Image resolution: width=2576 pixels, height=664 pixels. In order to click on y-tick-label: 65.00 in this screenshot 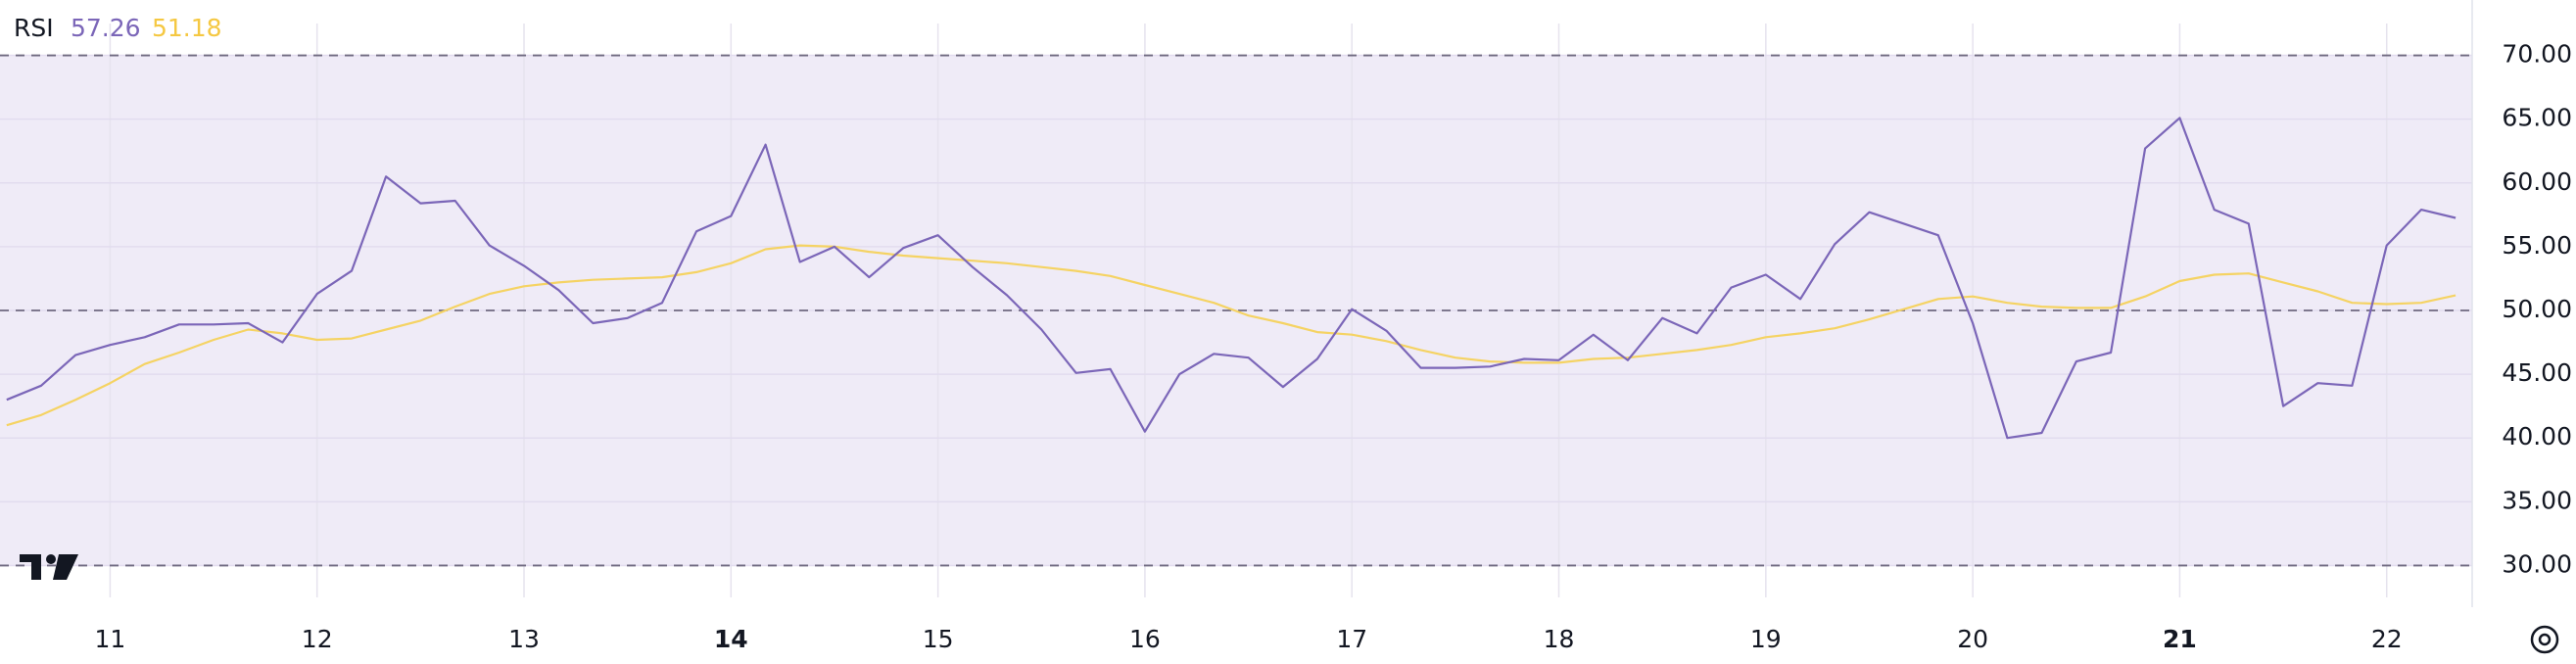, I will do `click(2537, 118)`.